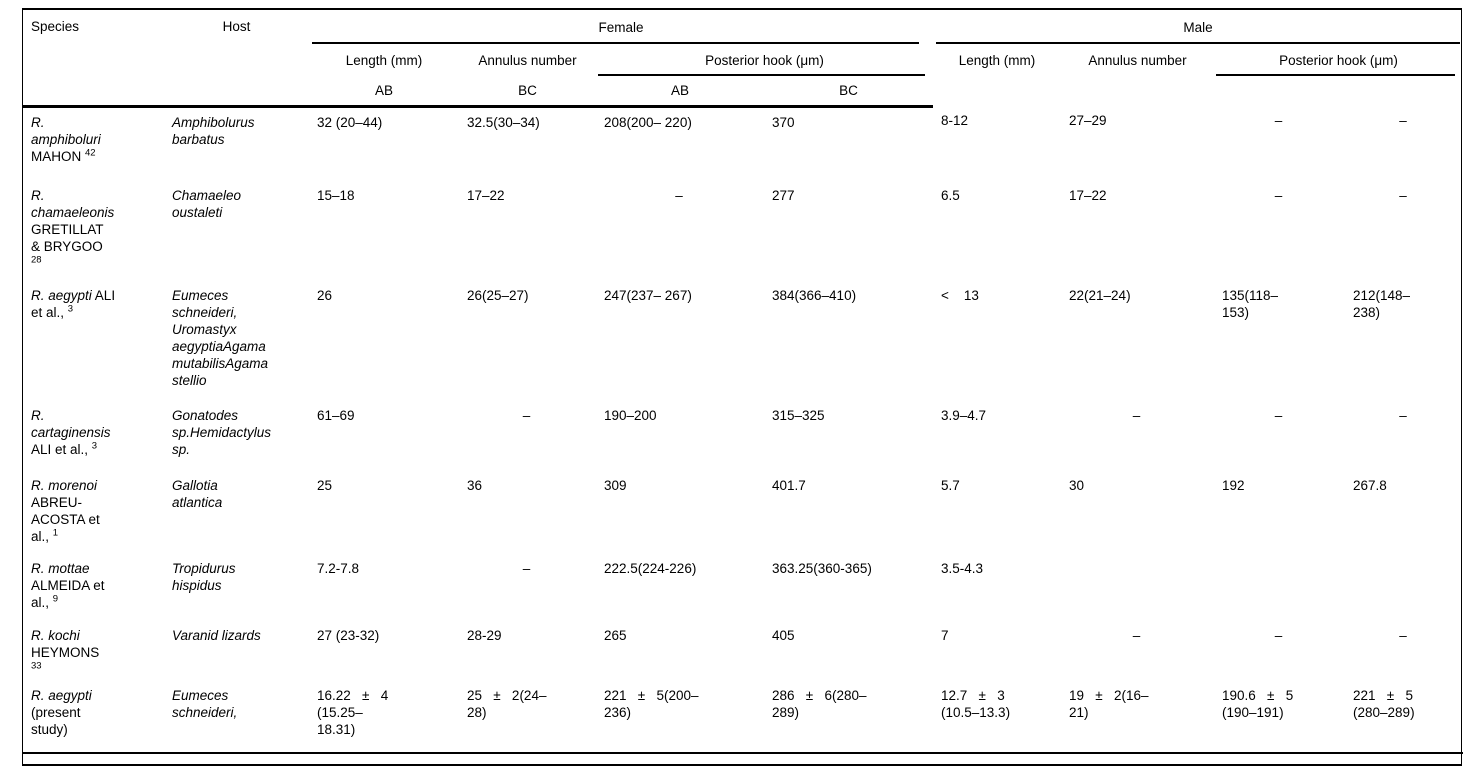  I want to click on female-annulus-cell: 25 ± 2(24– 28), so click(527, 717).